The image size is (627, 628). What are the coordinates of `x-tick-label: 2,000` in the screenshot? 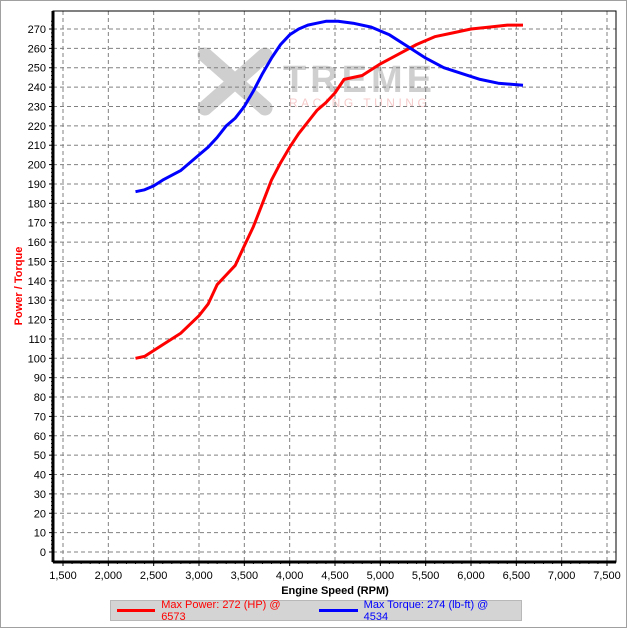 It's located at (109, 576).